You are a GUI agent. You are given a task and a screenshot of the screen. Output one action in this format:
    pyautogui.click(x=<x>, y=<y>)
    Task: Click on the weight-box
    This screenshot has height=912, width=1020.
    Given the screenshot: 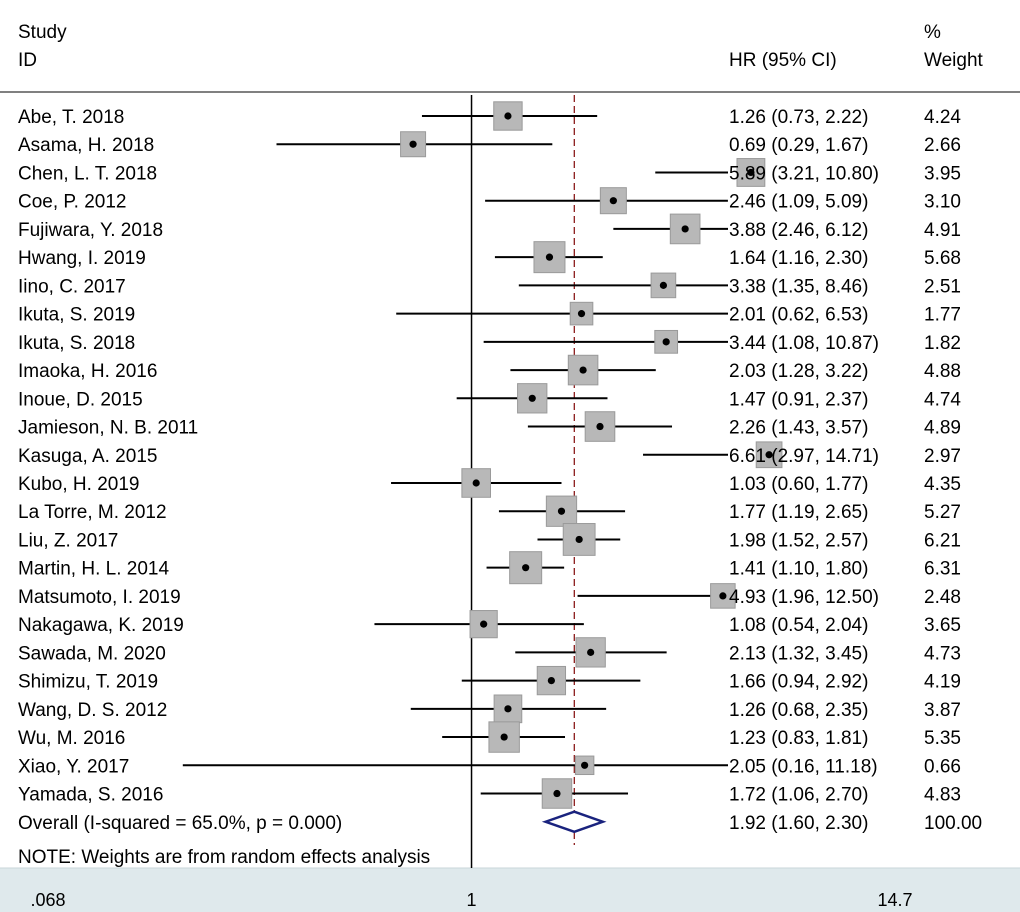 What is the action you would take?
    pyautogui.click(x=583, y=370)
    